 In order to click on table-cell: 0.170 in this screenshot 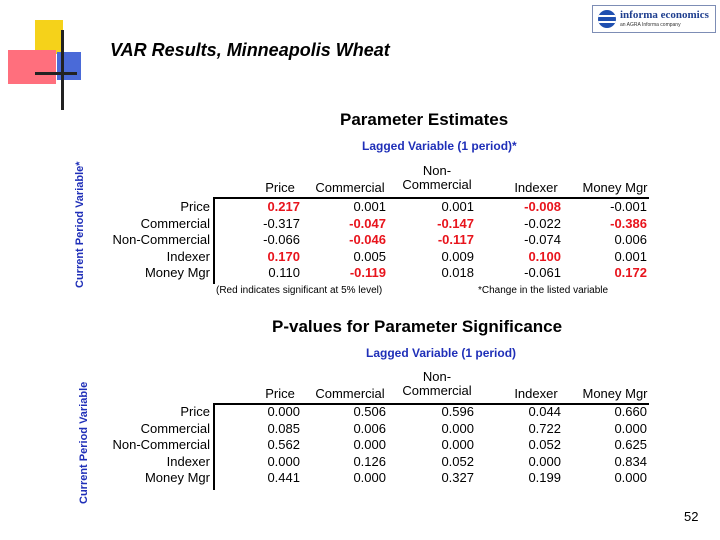, I will do `click(283, 256)`.